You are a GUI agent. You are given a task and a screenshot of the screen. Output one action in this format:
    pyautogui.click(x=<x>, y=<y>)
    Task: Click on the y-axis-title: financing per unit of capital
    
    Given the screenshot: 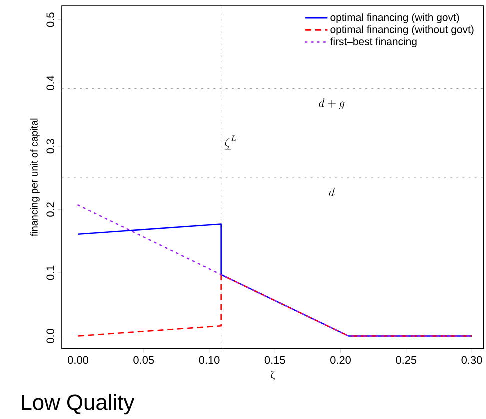 What is the action you would take?
    pyautogui.click(x=35, y=177)
    